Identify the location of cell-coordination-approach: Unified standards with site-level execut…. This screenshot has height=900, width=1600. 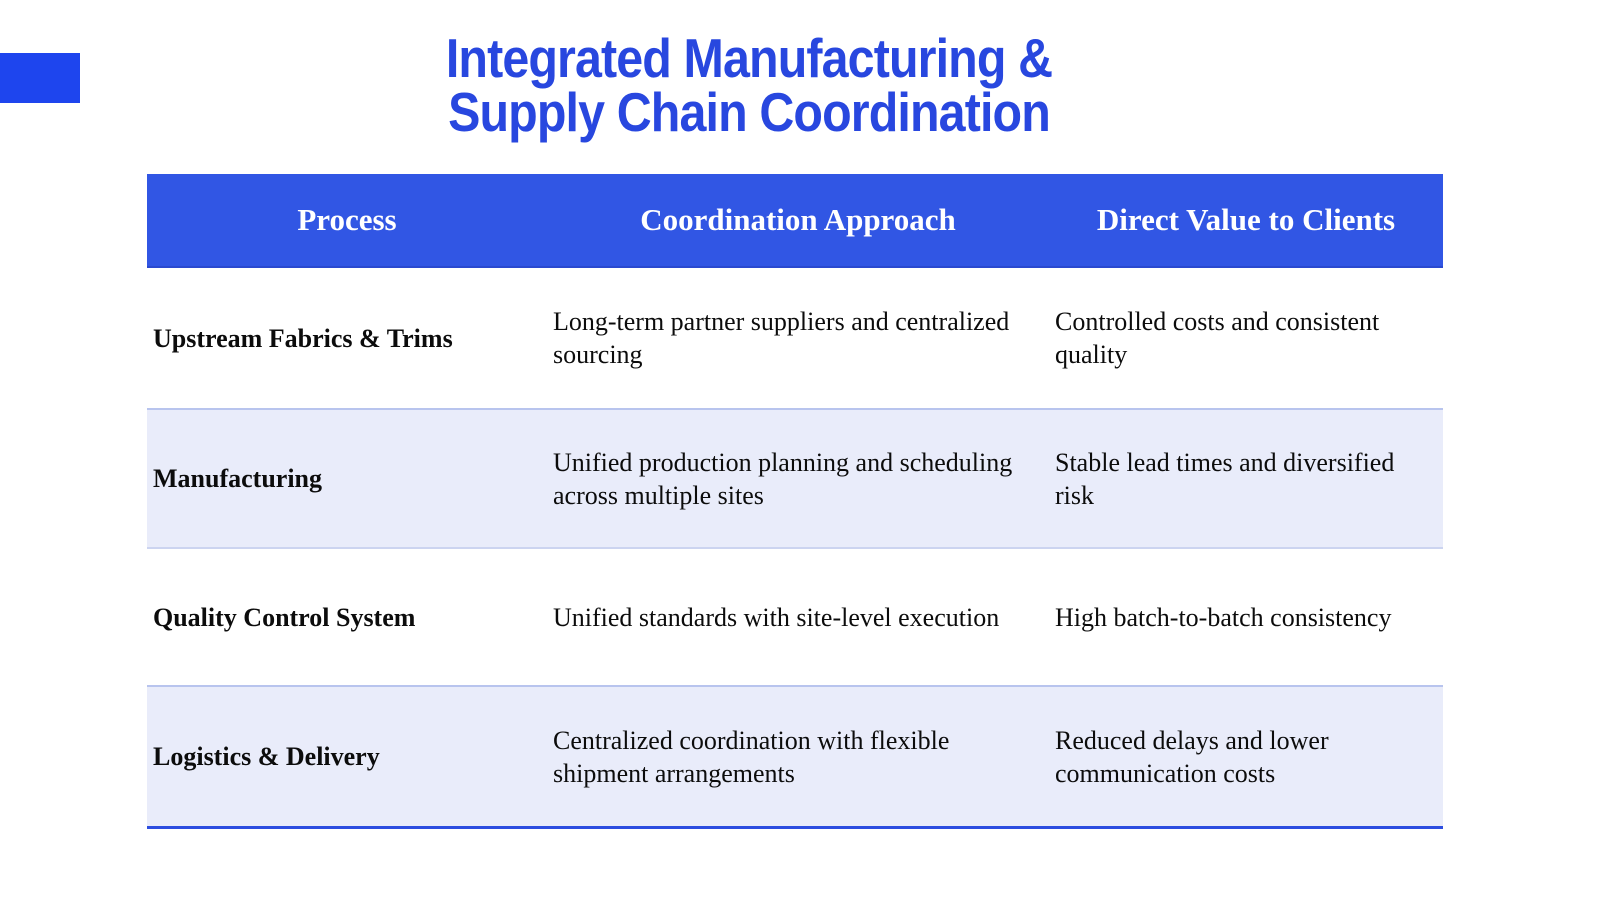
(776, 617).